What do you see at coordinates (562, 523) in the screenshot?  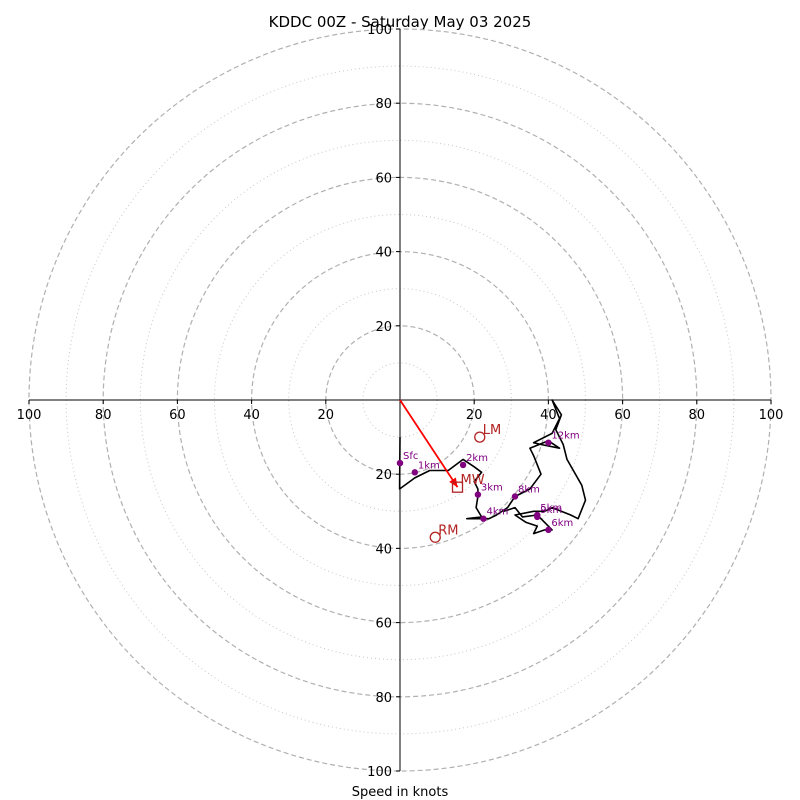 I see `height-label-6km: 6km` at bounding box center [562, 523].